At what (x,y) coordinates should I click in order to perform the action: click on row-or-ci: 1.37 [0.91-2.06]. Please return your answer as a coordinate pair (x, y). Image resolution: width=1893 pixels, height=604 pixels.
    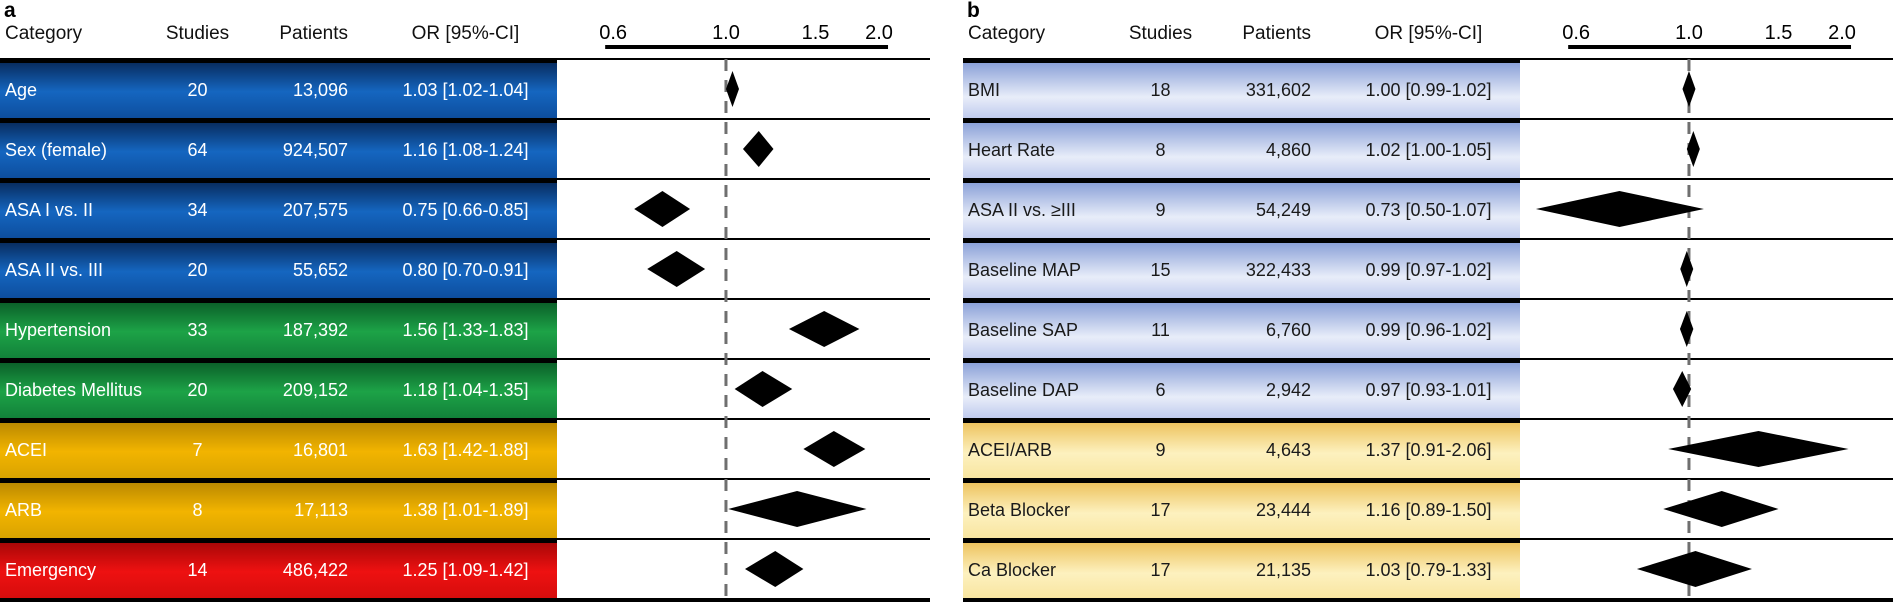
    Looking at the image, I should click on (1428, 450).